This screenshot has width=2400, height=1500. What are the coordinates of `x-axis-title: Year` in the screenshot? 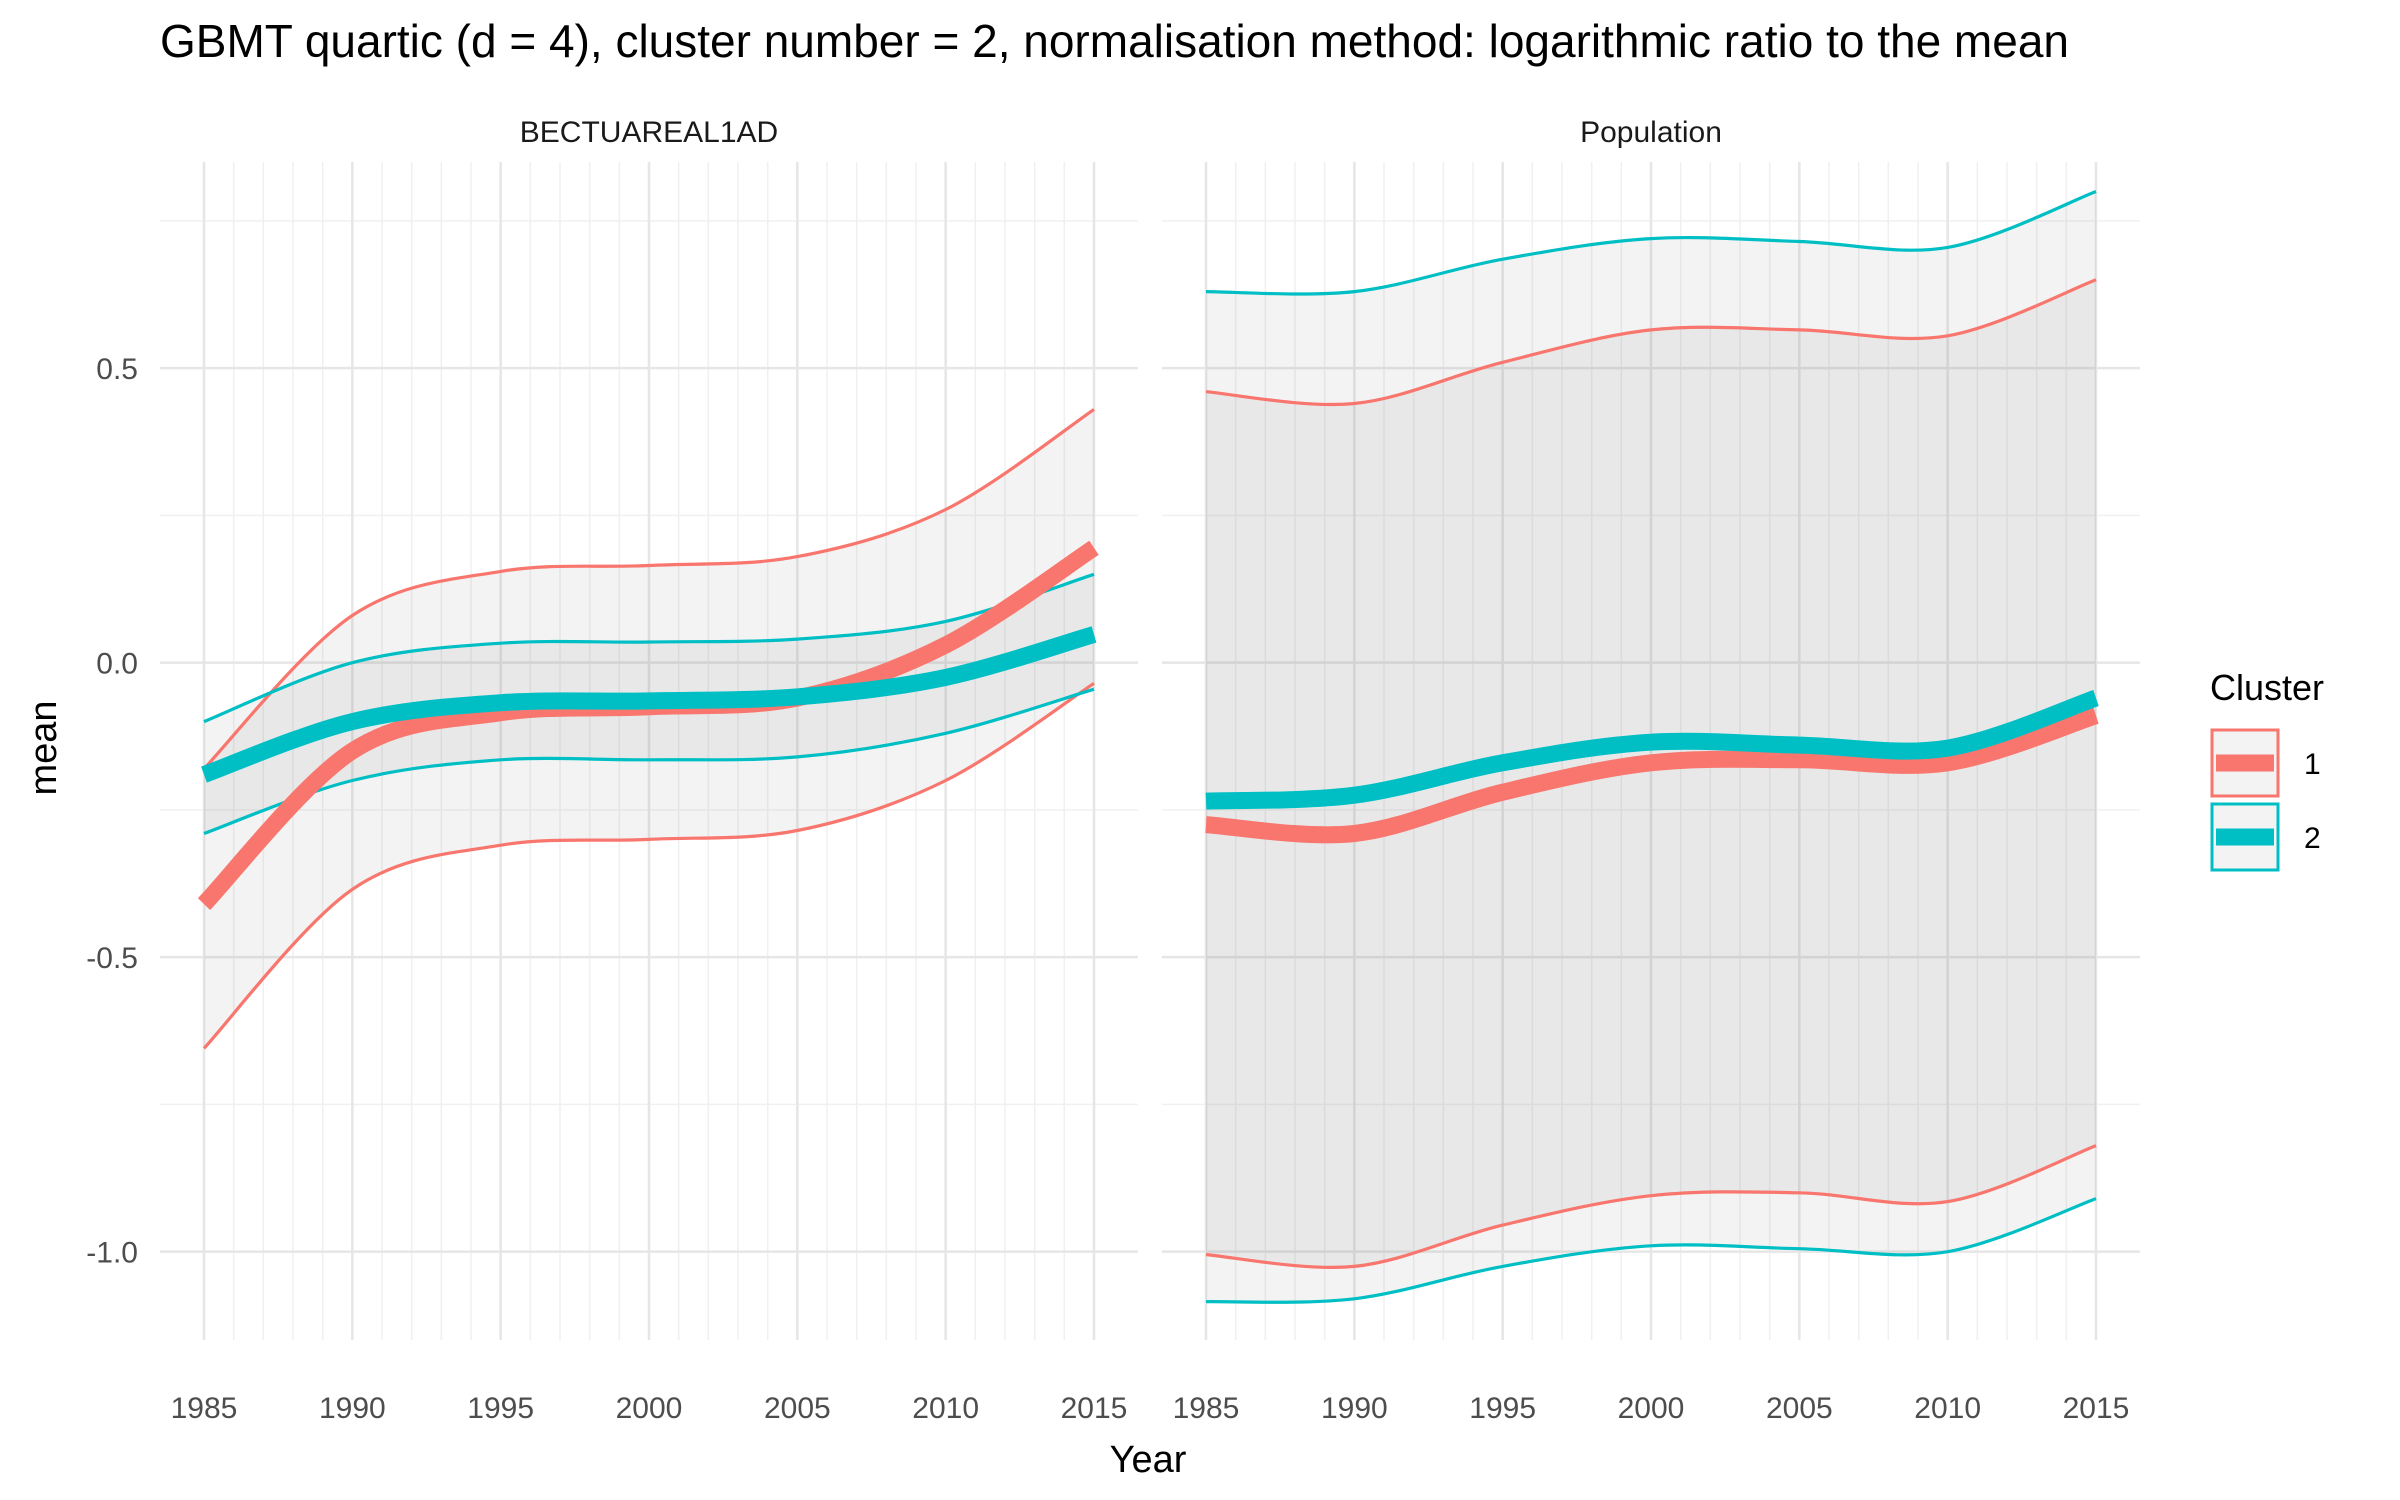 It's located at (1148, 1460).